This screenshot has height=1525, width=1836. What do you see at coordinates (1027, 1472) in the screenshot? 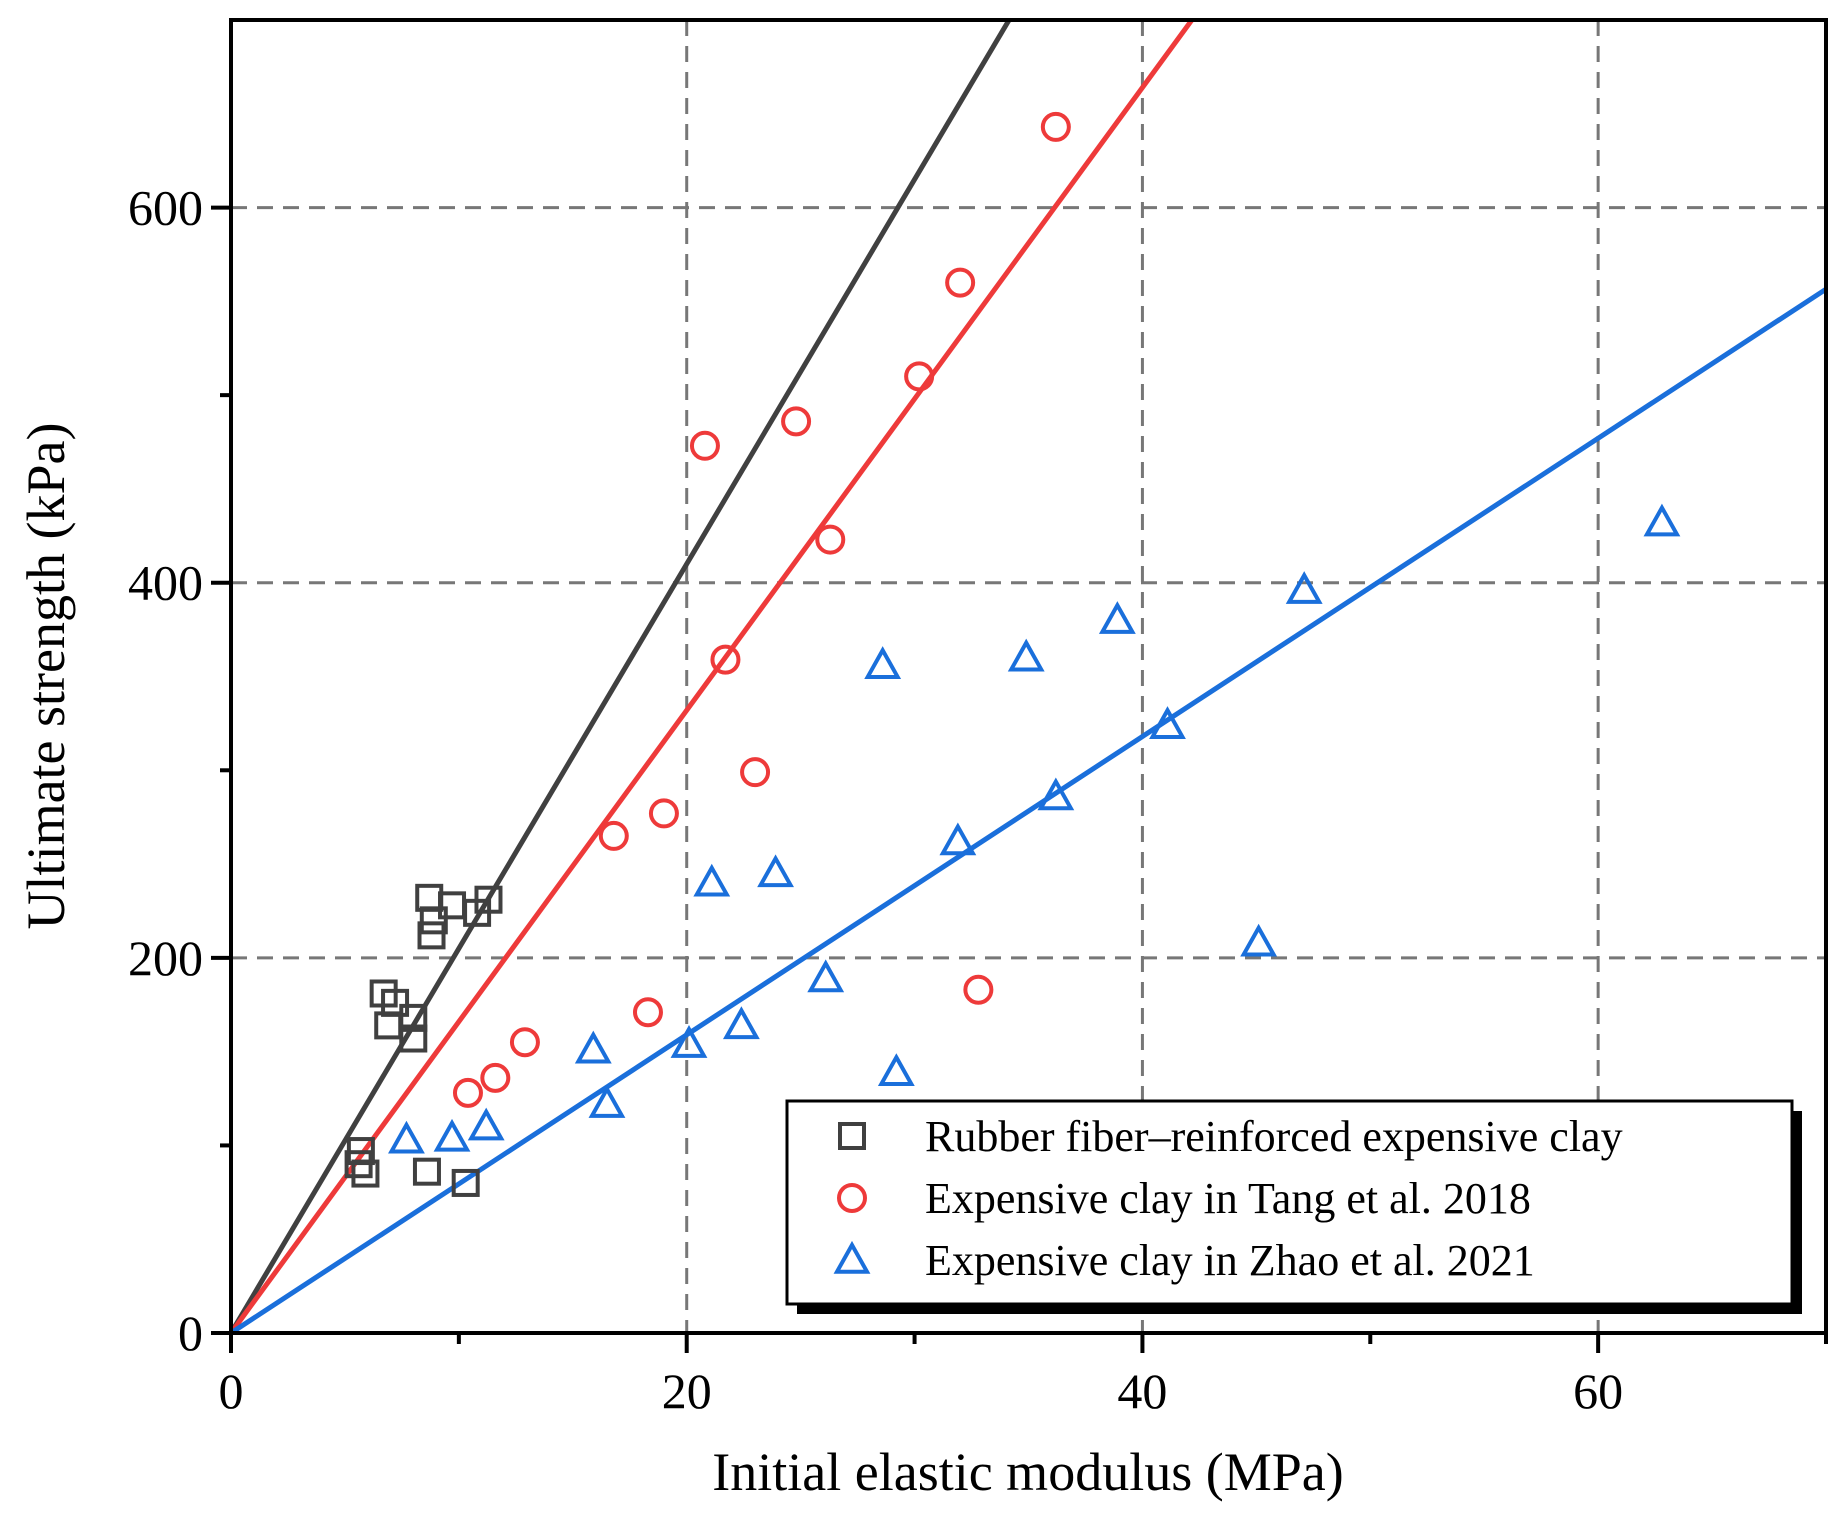
I see `x-axis-title: Initial elastic modulus (MPa)` at bounding box center [1027, 1472].